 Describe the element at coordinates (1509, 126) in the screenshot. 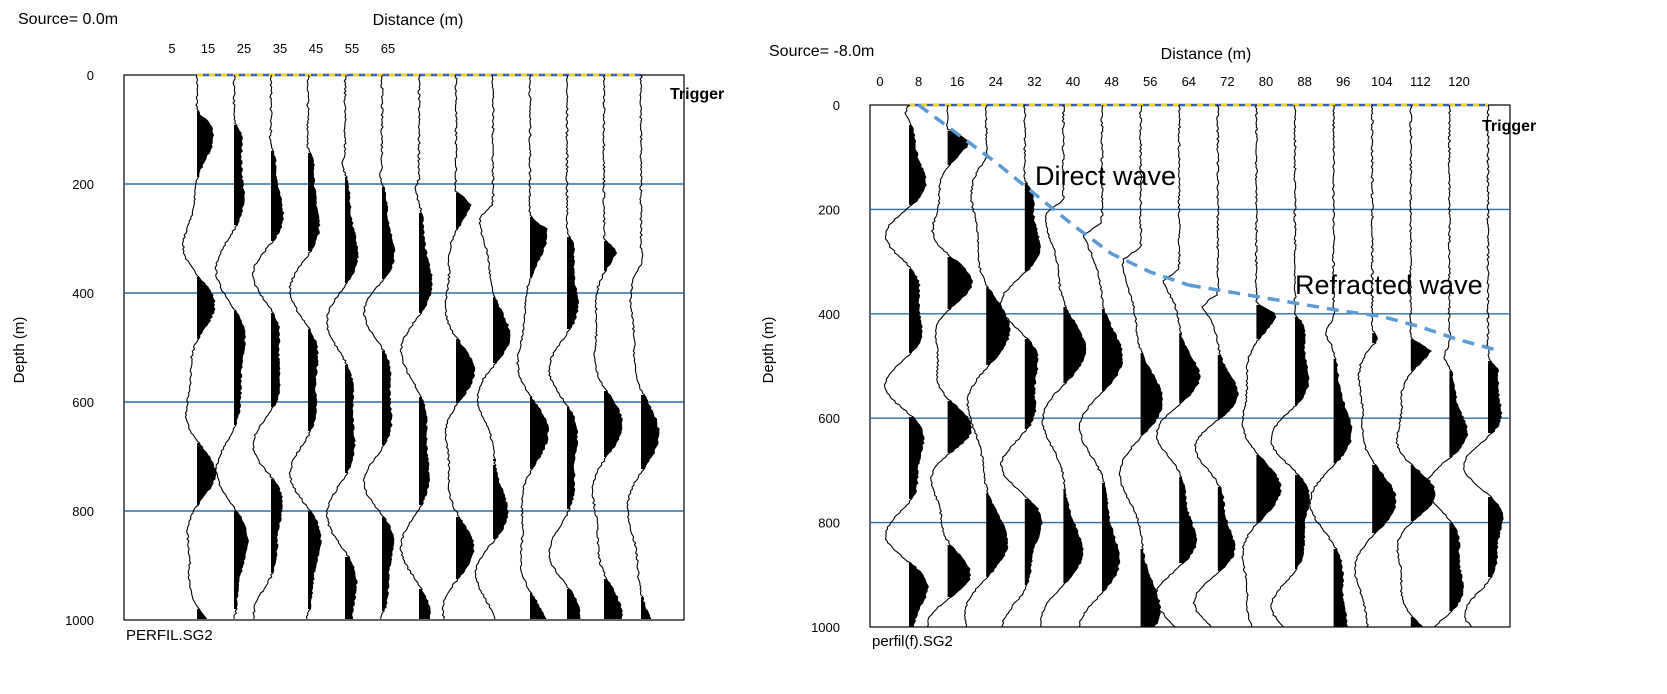

I see `right-trigger-label: Trigger` at that location.